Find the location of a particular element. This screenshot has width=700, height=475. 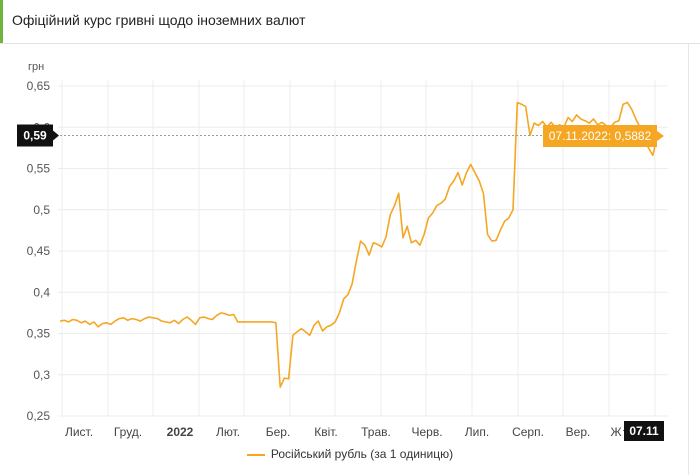

x-tick-label: Серп. is located at coordinates (528, 432).